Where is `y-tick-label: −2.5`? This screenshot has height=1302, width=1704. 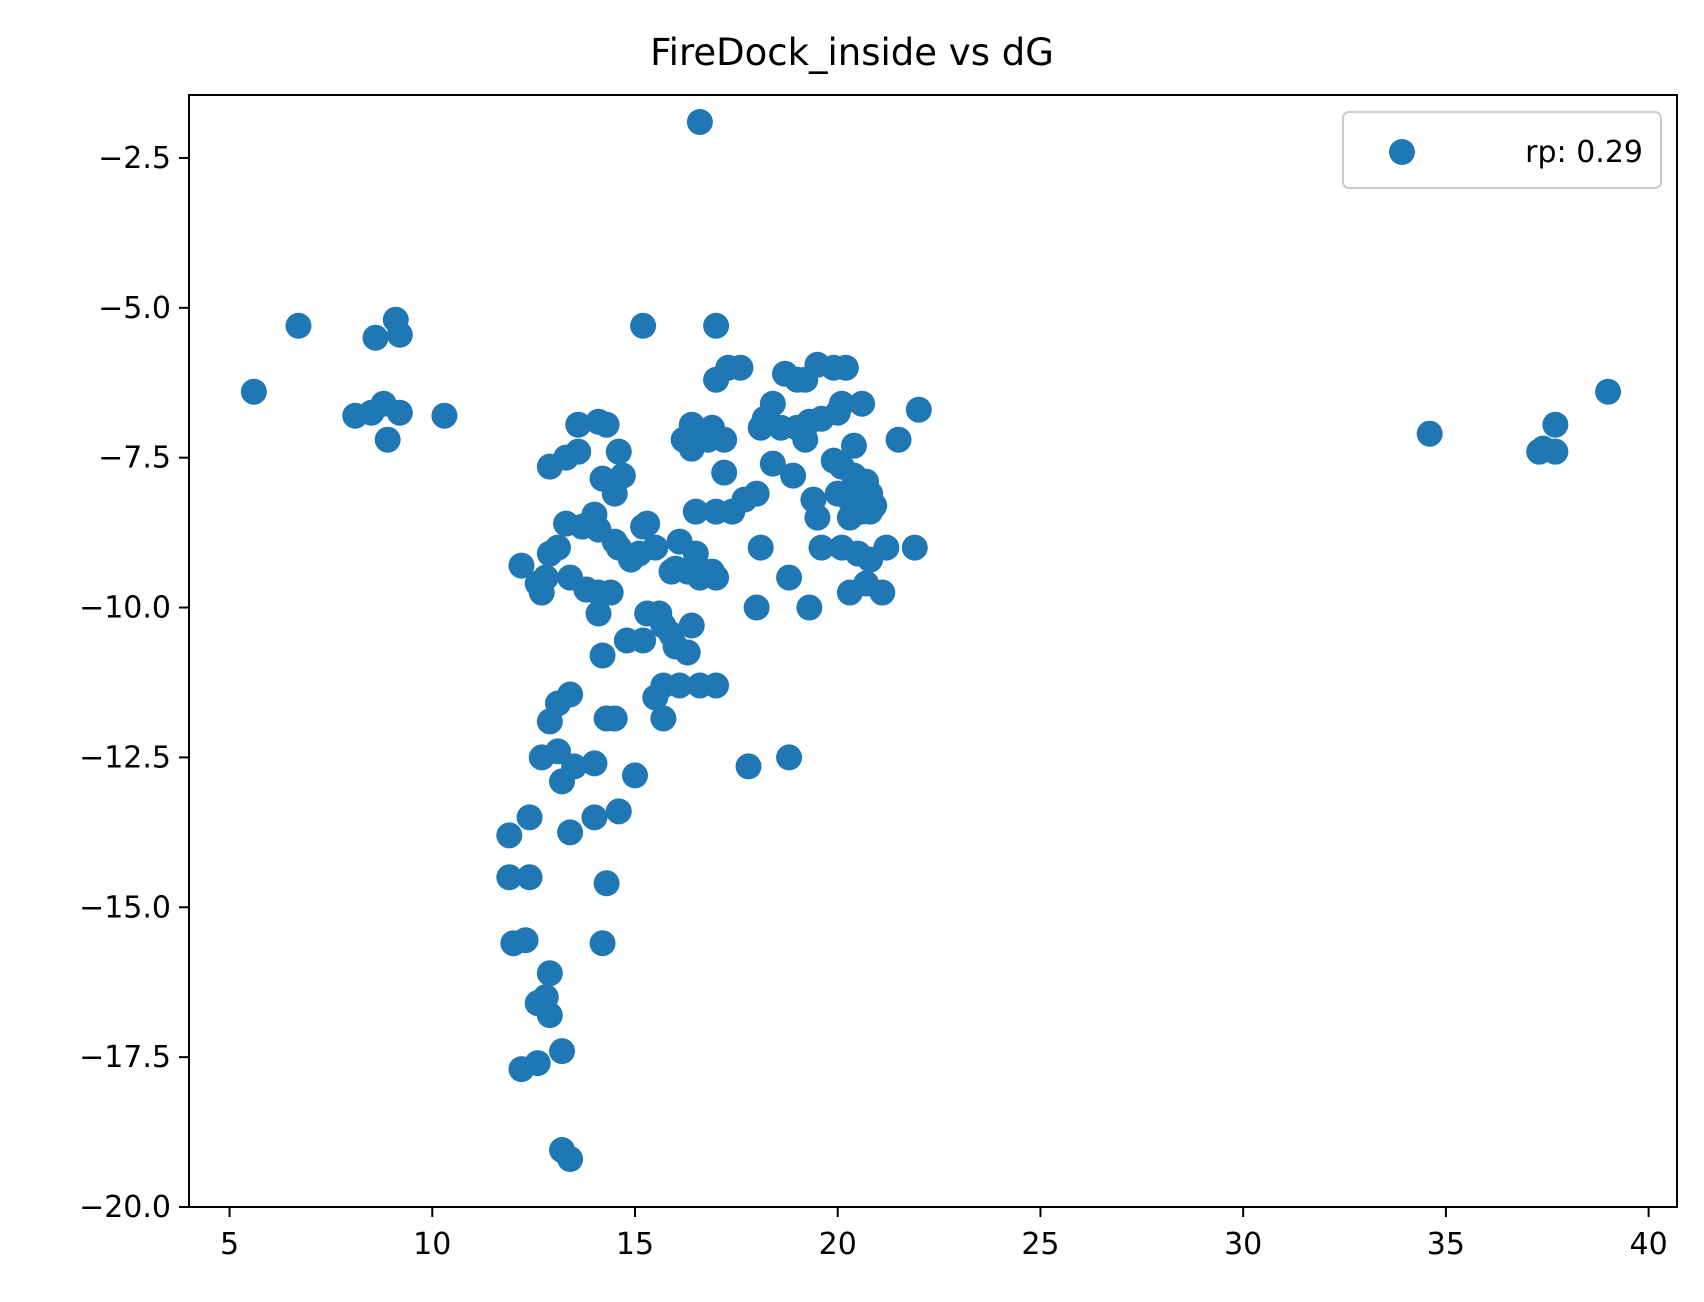
y-tick-label: −2.5 is located at coordinates (134, 158).